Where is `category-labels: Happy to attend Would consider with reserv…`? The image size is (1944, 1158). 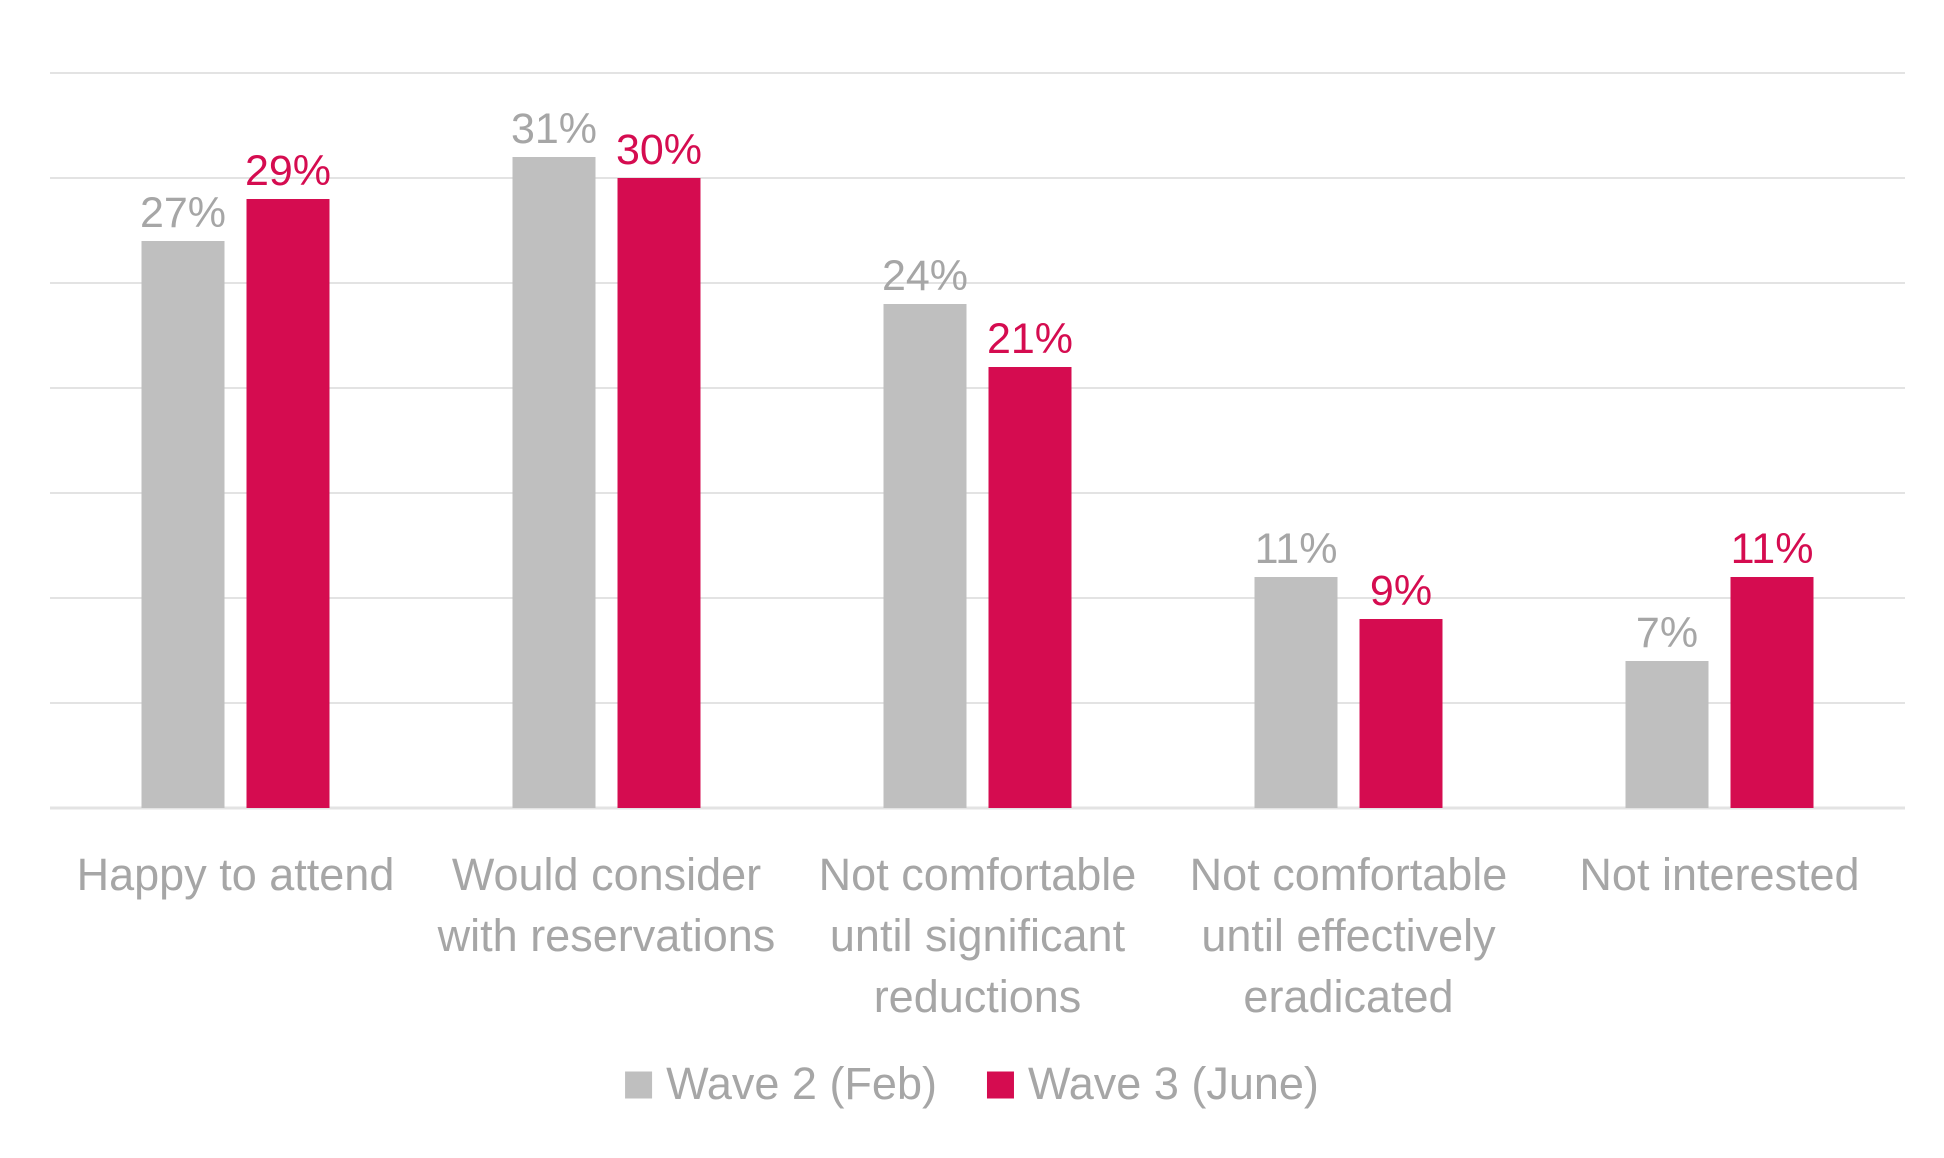 category-labels: Happy to attend Would consider with reserv… is located at coordinates (968, 935).